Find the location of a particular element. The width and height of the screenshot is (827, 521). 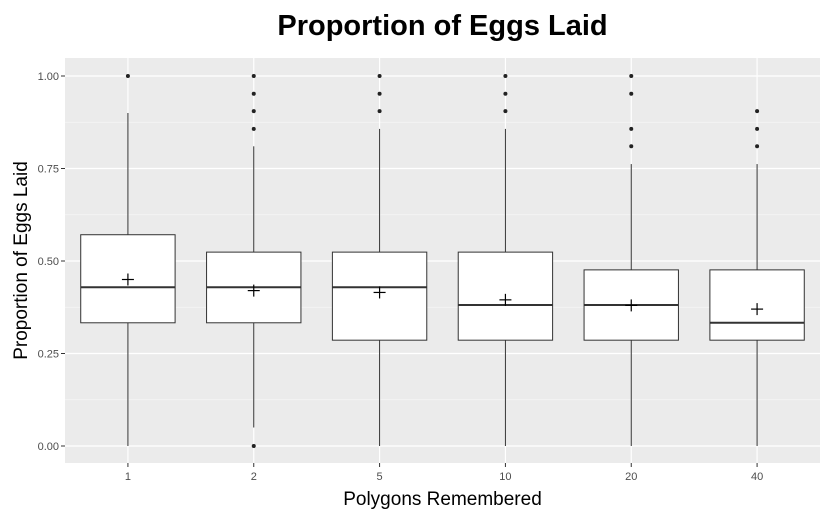

x-tick-label: 10 is located at coordinates (505, 477).